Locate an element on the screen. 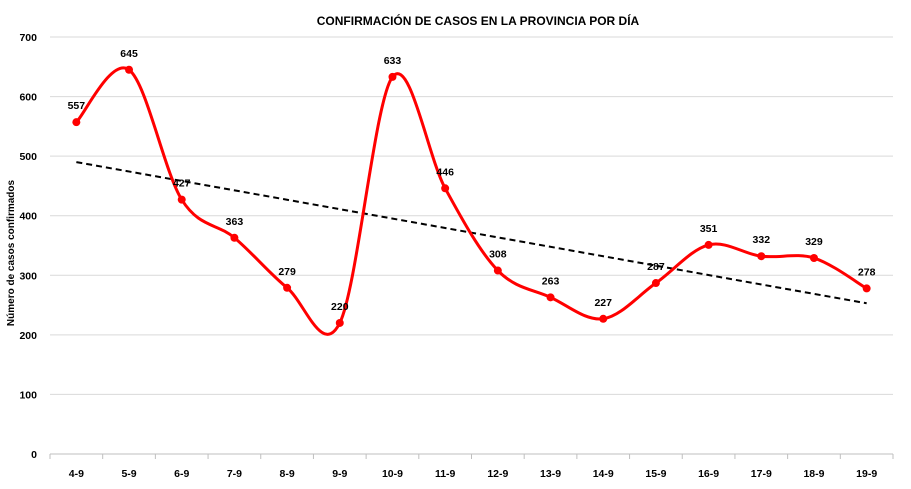 The height and width of the screenshot is (489, 911). data-label: 446 is located at coordinates (445, 172).